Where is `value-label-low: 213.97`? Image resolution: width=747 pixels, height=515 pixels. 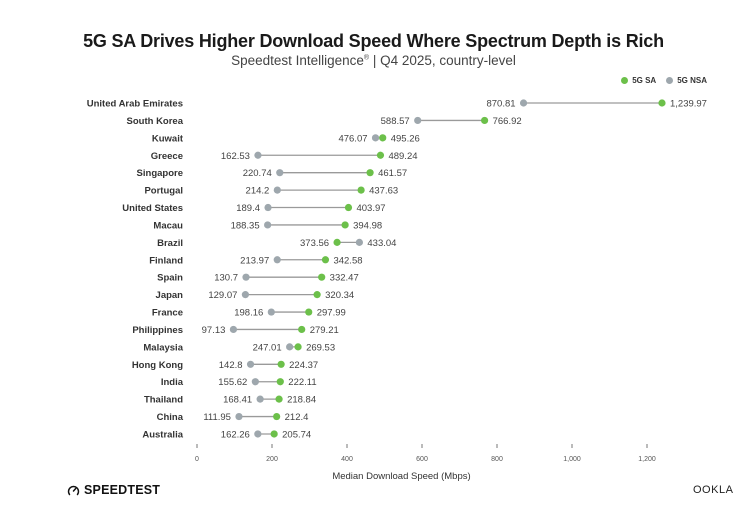 value-label-low: 213.97 is located at coordinates (254, 260).